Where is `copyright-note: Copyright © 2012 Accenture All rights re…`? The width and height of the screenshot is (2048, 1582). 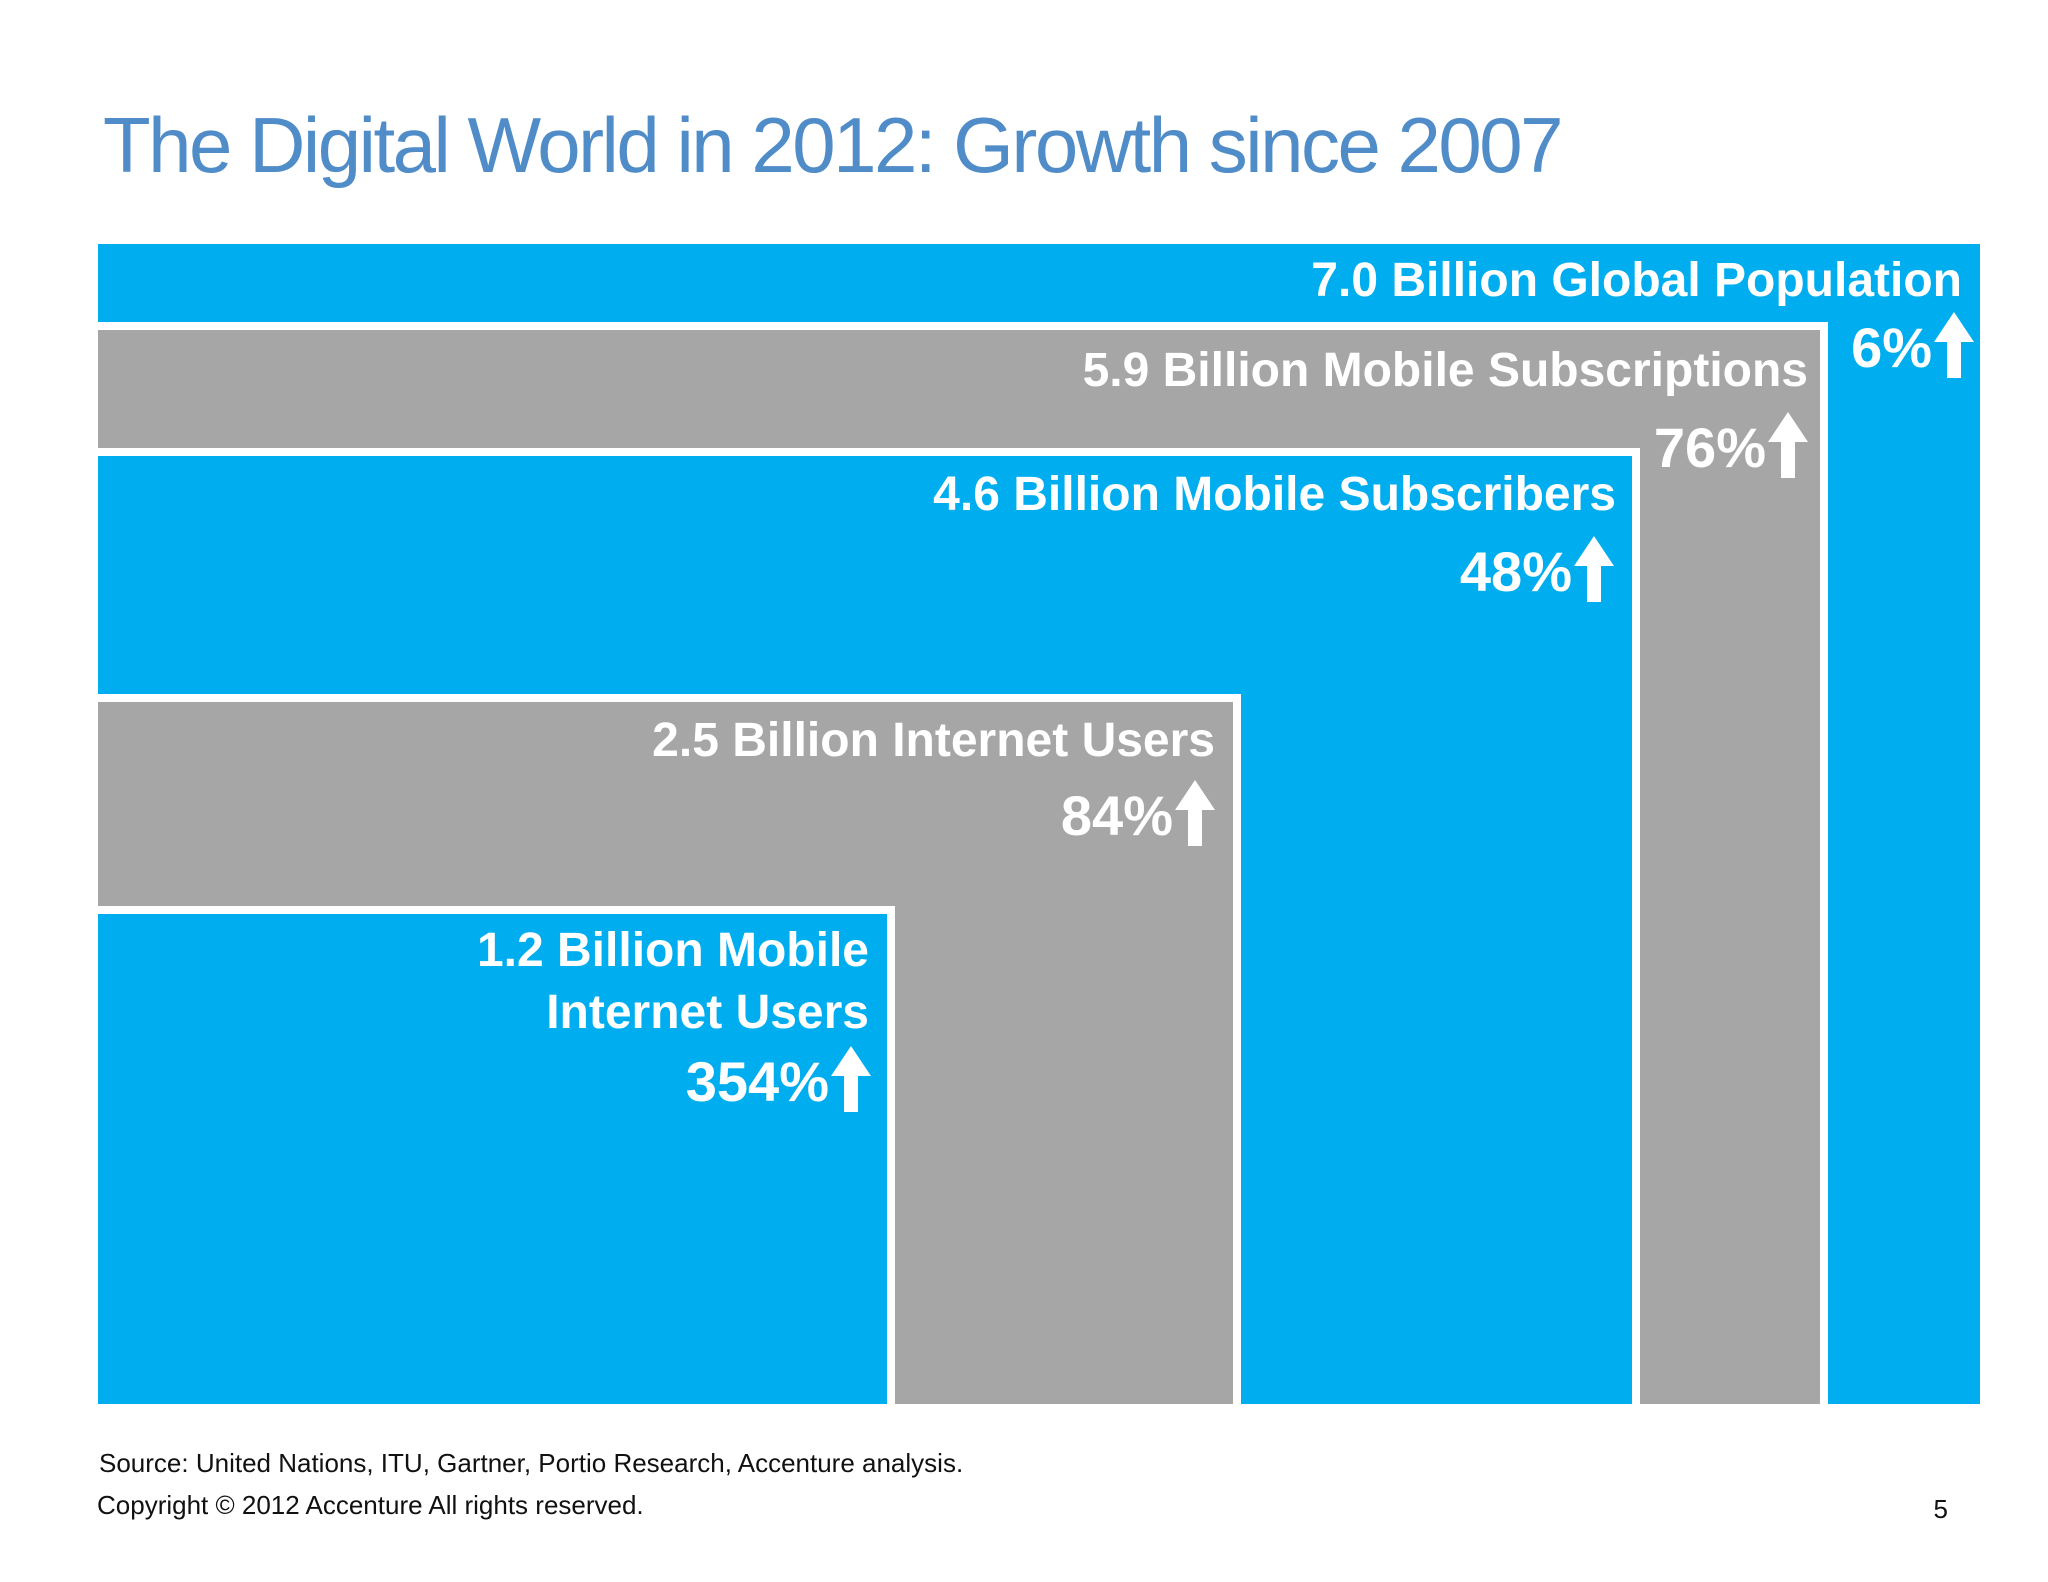
copyright-note: Copyright © 2012 Accenture All rights re… is located at coordinates (370, 1505).